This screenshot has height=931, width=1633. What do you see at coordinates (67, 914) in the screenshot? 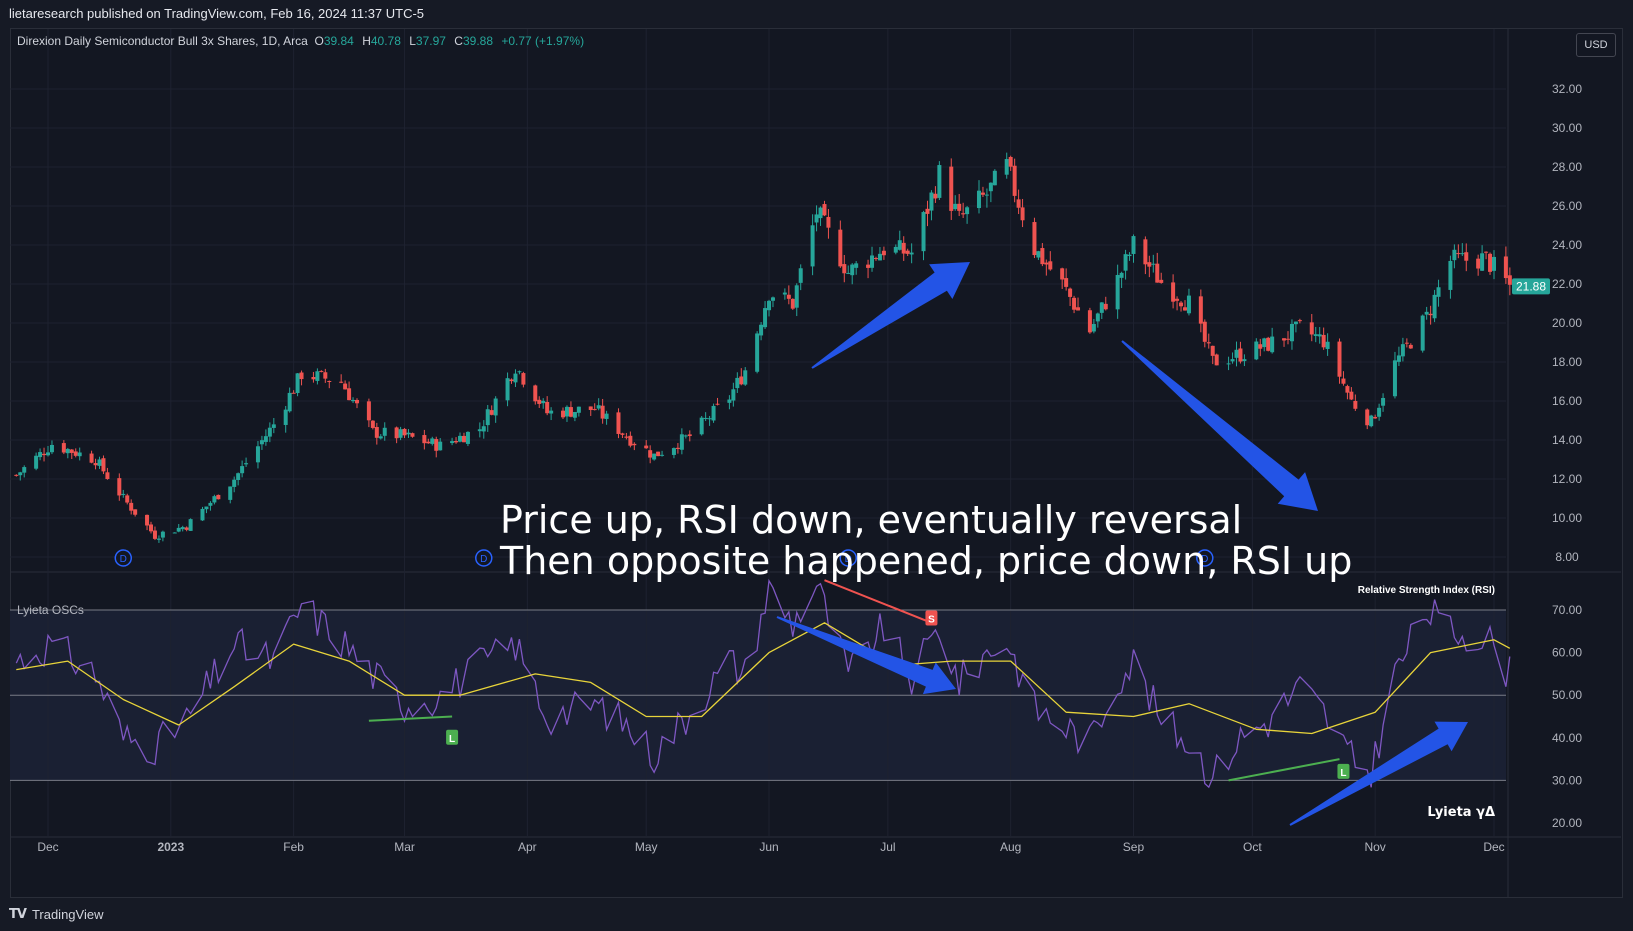
I see `footer-brand: TradingView` at bounding box center [67, 914].